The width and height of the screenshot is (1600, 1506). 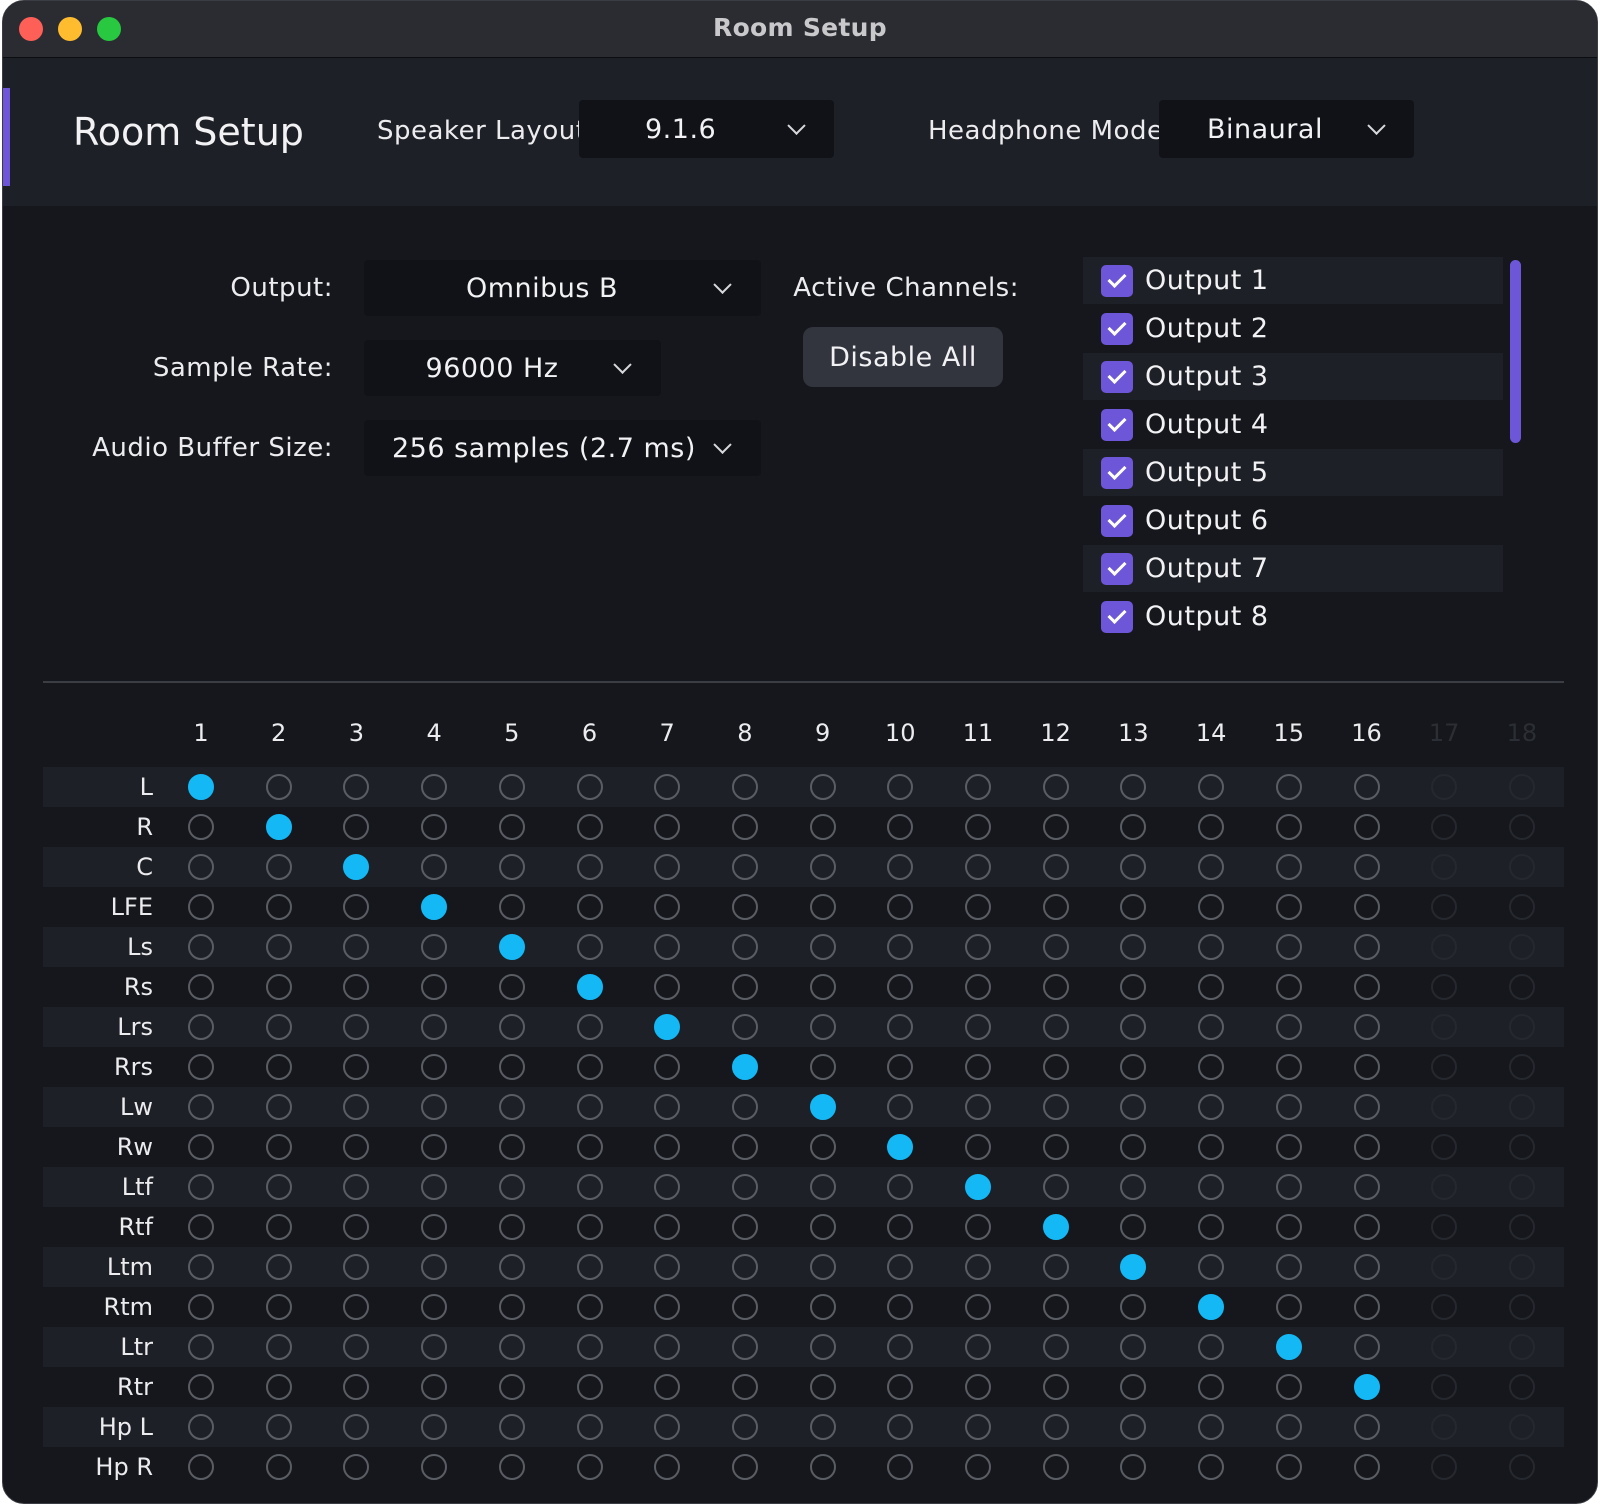 I want to click on channel-item: Output 8, so click(x=1293, y=616).